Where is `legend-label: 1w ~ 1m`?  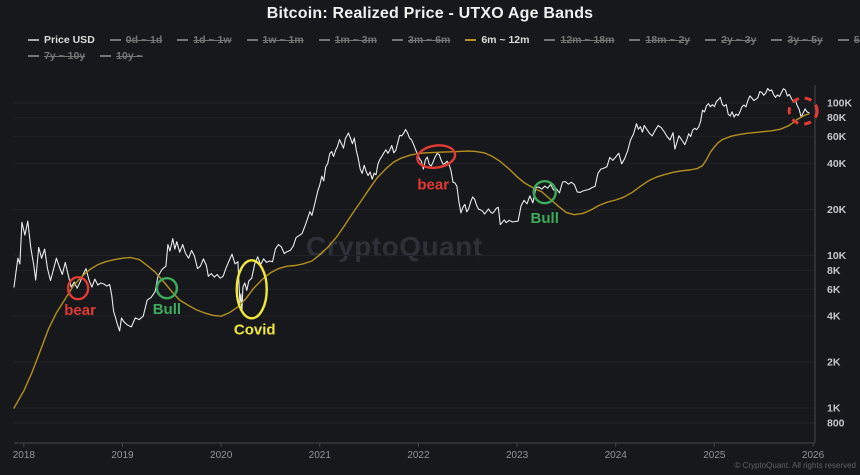
legend-label: 1w ~ 1m is located at coordinates (283, 40).